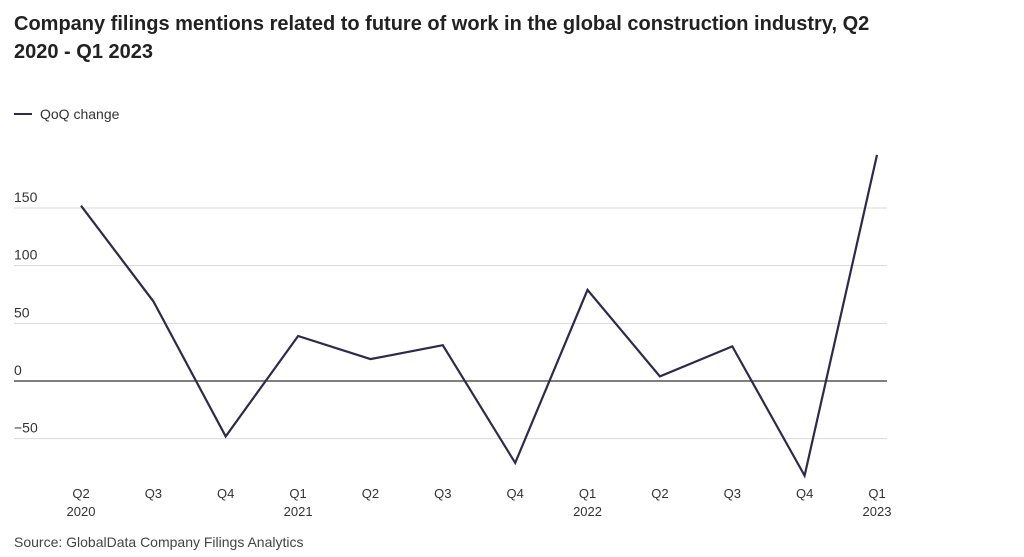 Image resolution: width=1024 pixels, height=557 pixels. What do you see at coordinates (587, 511) in the screenshot?
I see `x-tick-year-label: 2022` at bounding box center [587, 511].